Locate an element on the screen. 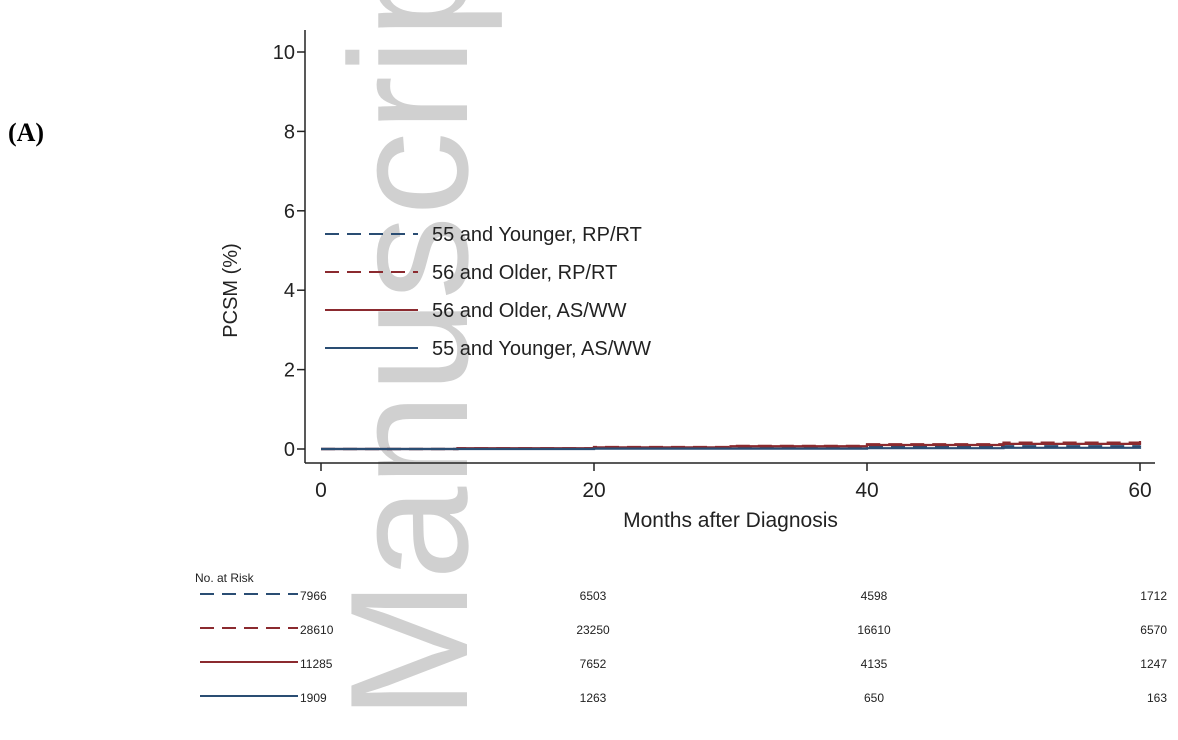 This screenshot has width=1178, height=740. risk-table-cell: 1247 is located at coordinates (1153, 664).